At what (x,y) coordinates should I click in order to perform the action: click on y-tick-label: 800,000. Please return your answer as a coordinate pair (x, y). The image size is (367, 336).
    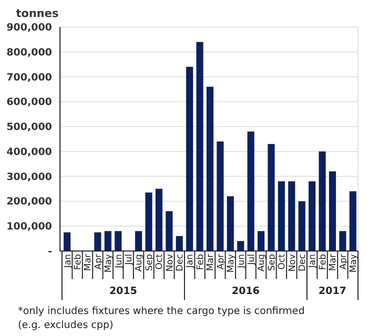
    Looking at the image, I should click on (29, 52).